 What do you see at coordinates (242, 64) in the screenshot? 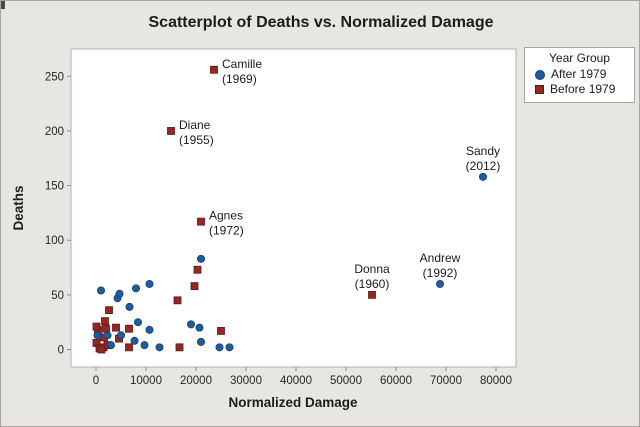
I see `annotation-camille-name: Camille` at bounding box center [242, 64].